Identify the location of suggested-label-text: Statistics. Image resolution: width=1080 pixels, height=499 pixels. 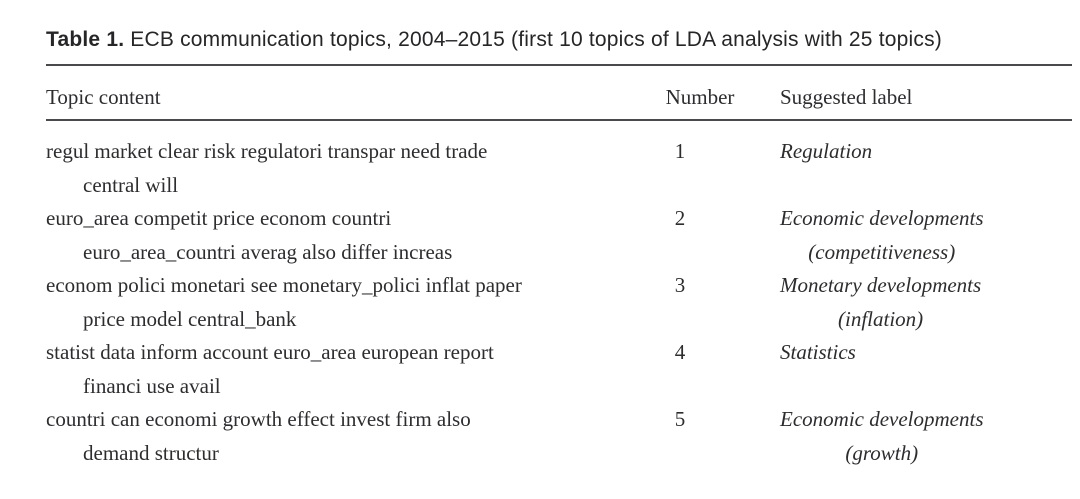
(818, 353).